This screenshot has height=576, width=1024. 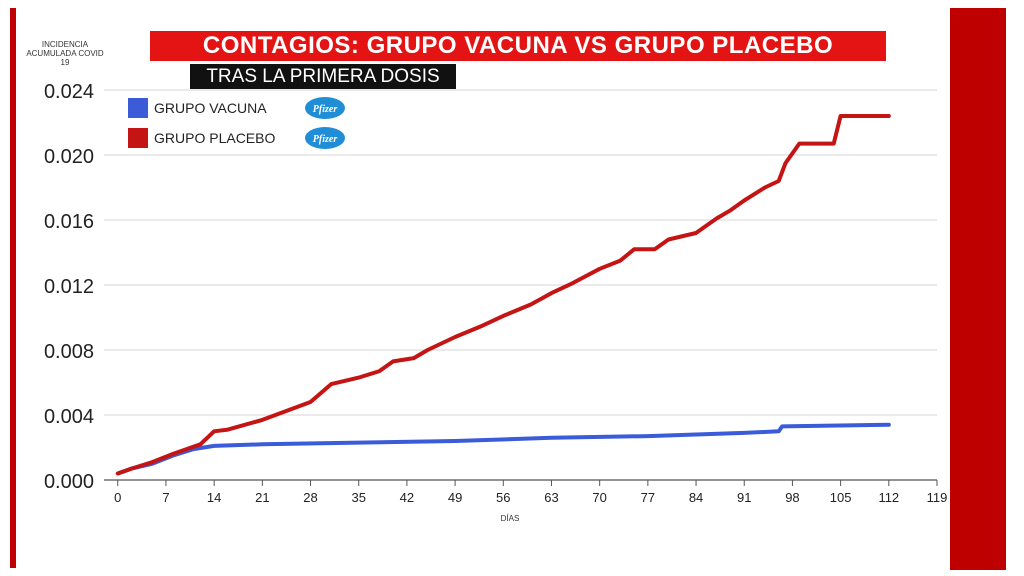 I want to click on x-tick-label: 63, so click(x=551, y=497).